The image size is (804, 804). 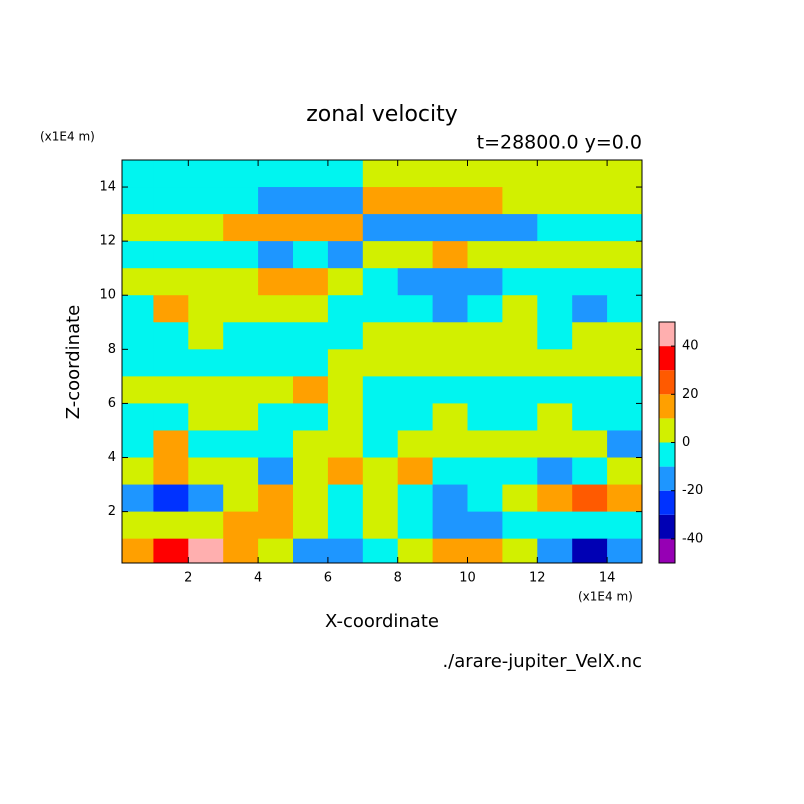 What do you see at coordinates (188, 578) in the screenshot?
I see `x-tick-label: 2` at bounding box center [188, 578].